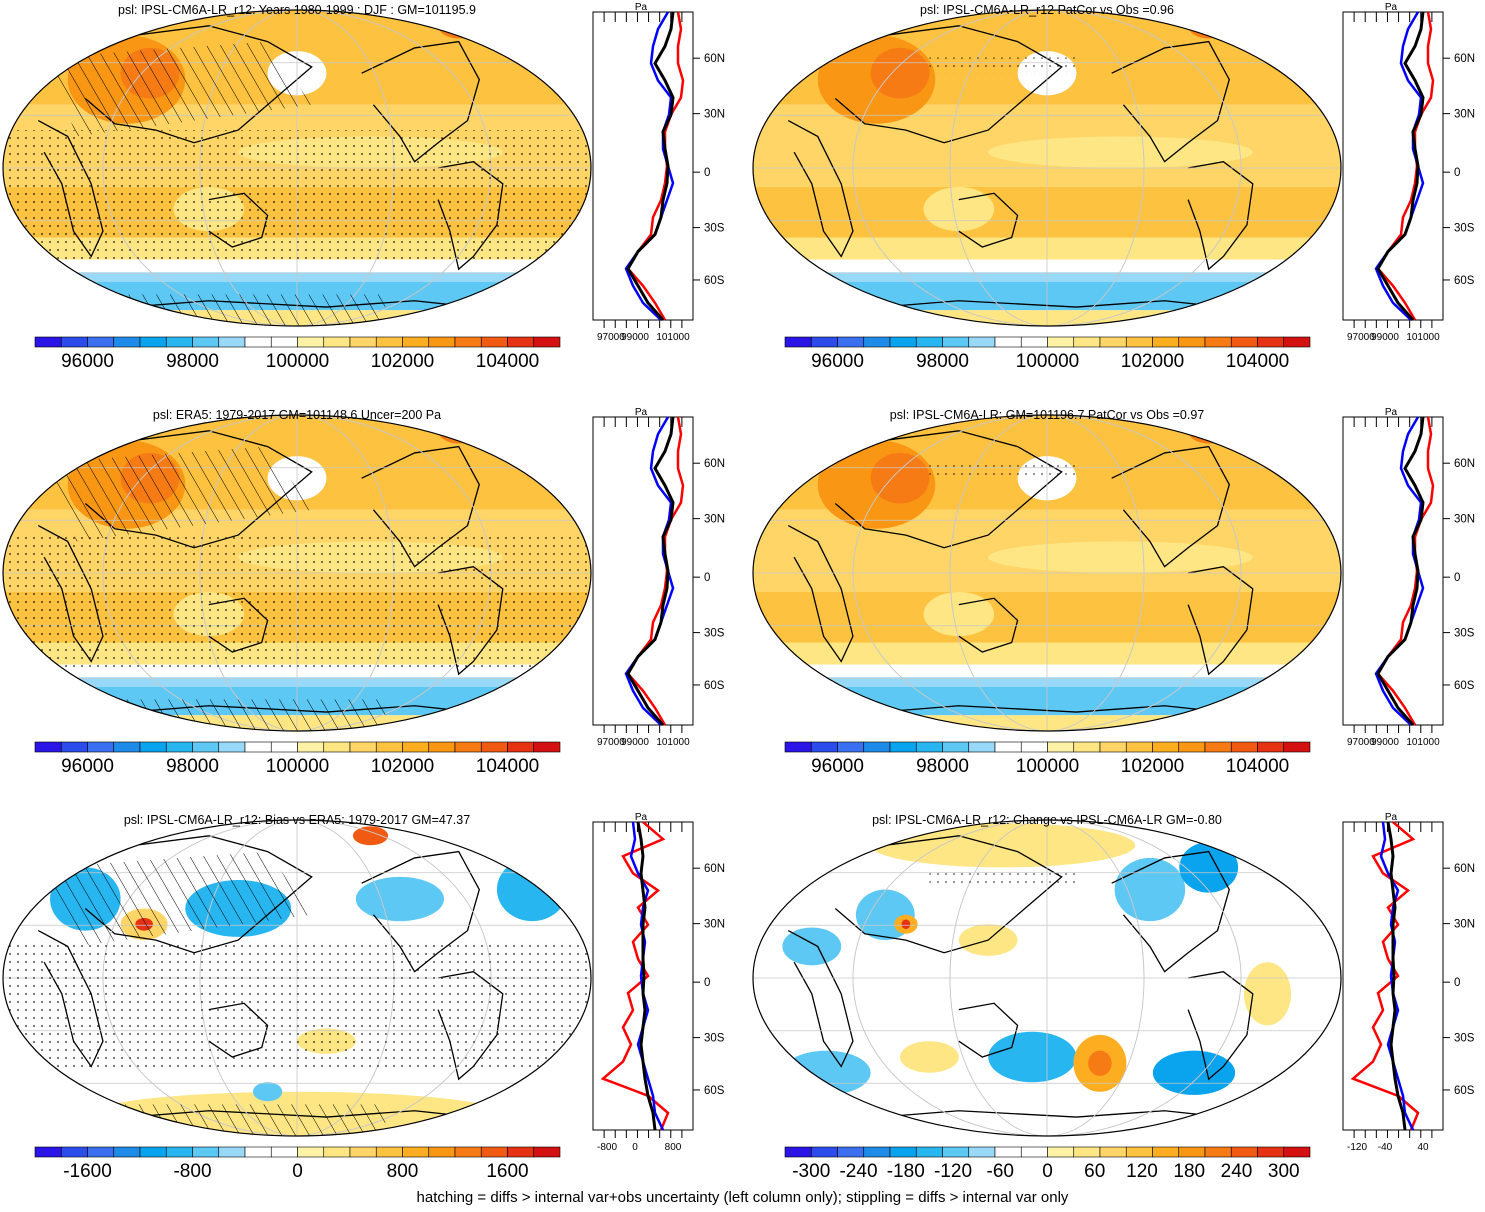 This screenshot has height=1212, width=1485. What do you see at coordinates (988, 625) in the screenshot?
I see `australia-outline` at bounding box center [988, 625].